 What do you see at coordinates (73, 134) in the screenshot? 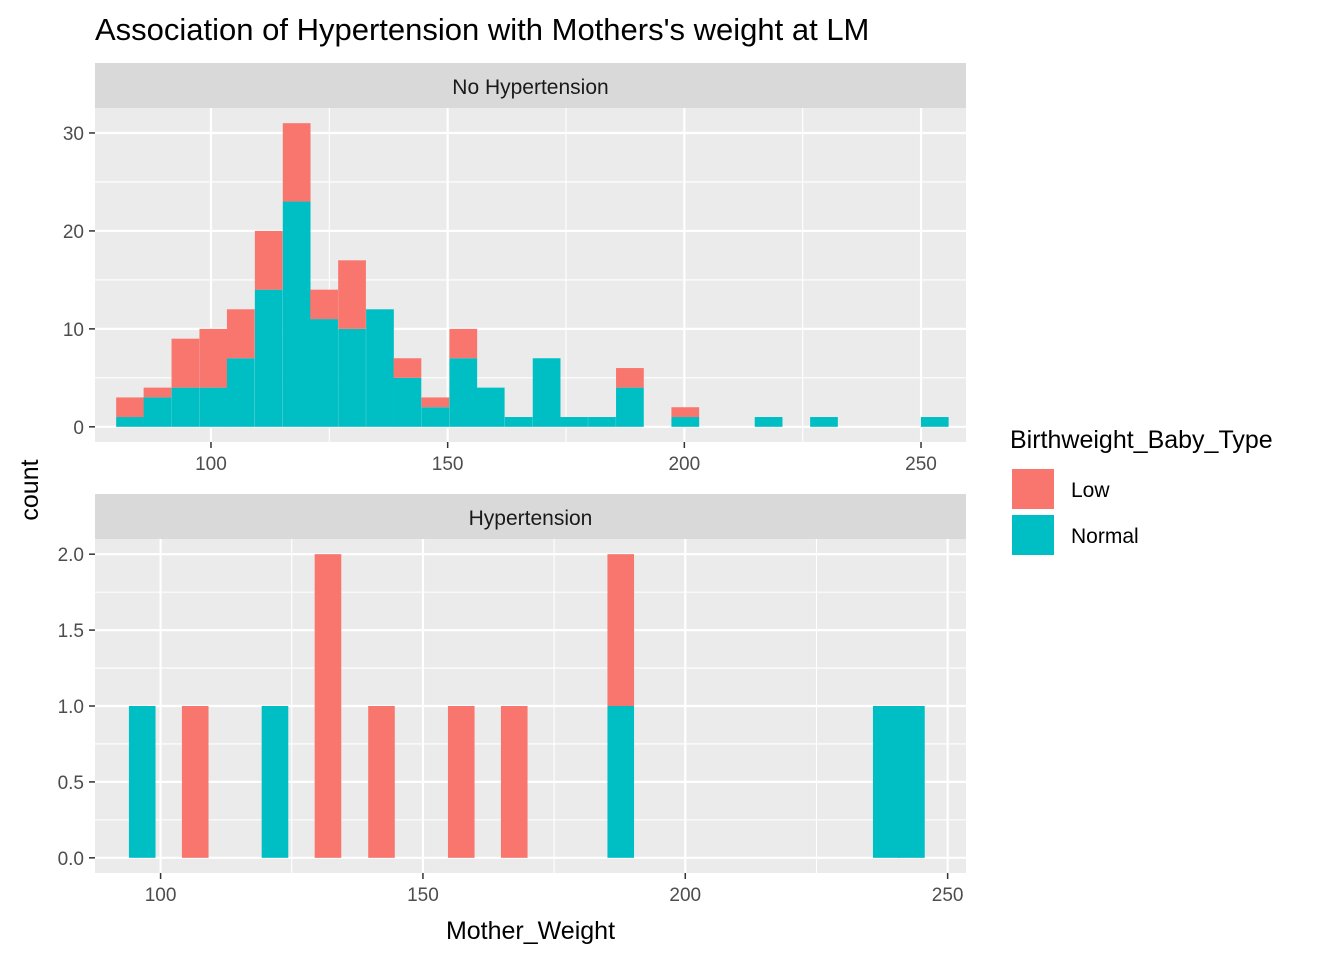
I see `y-tick-label: 30` at bounding box center [73, 134].